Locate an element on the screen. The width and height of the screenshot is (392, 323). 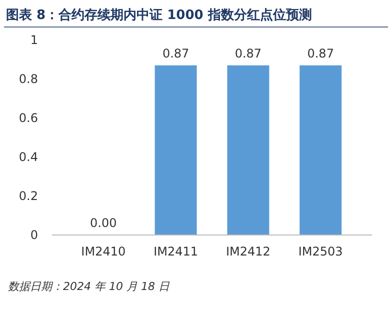
y-tick-label: 0.2 is located at coordinates (28, 195).